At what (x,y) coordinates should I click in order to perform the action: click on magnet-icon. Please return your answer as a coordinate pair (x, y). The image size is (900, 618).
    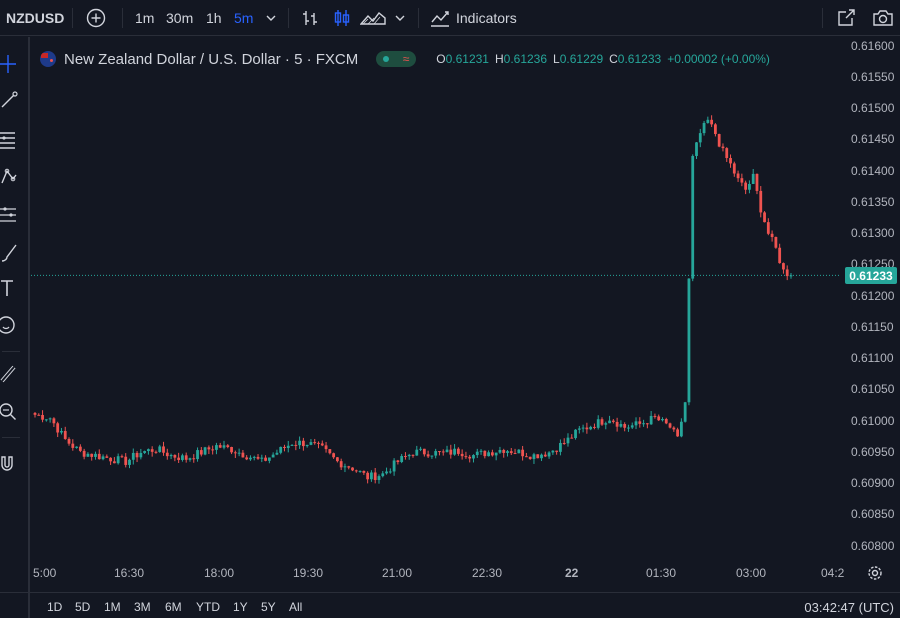
    Looking at the image, I should click on (11, 464).